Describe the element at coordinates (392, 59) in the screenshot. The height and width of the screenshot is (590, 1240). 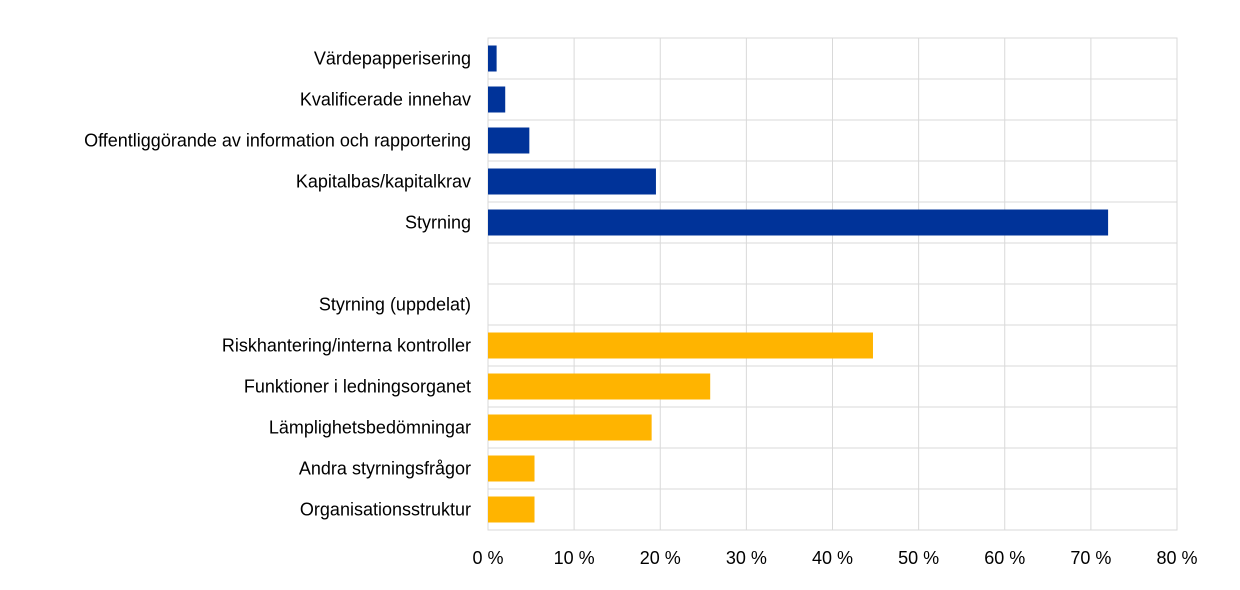
I see `category-label: Värdepapperisering` at that location.